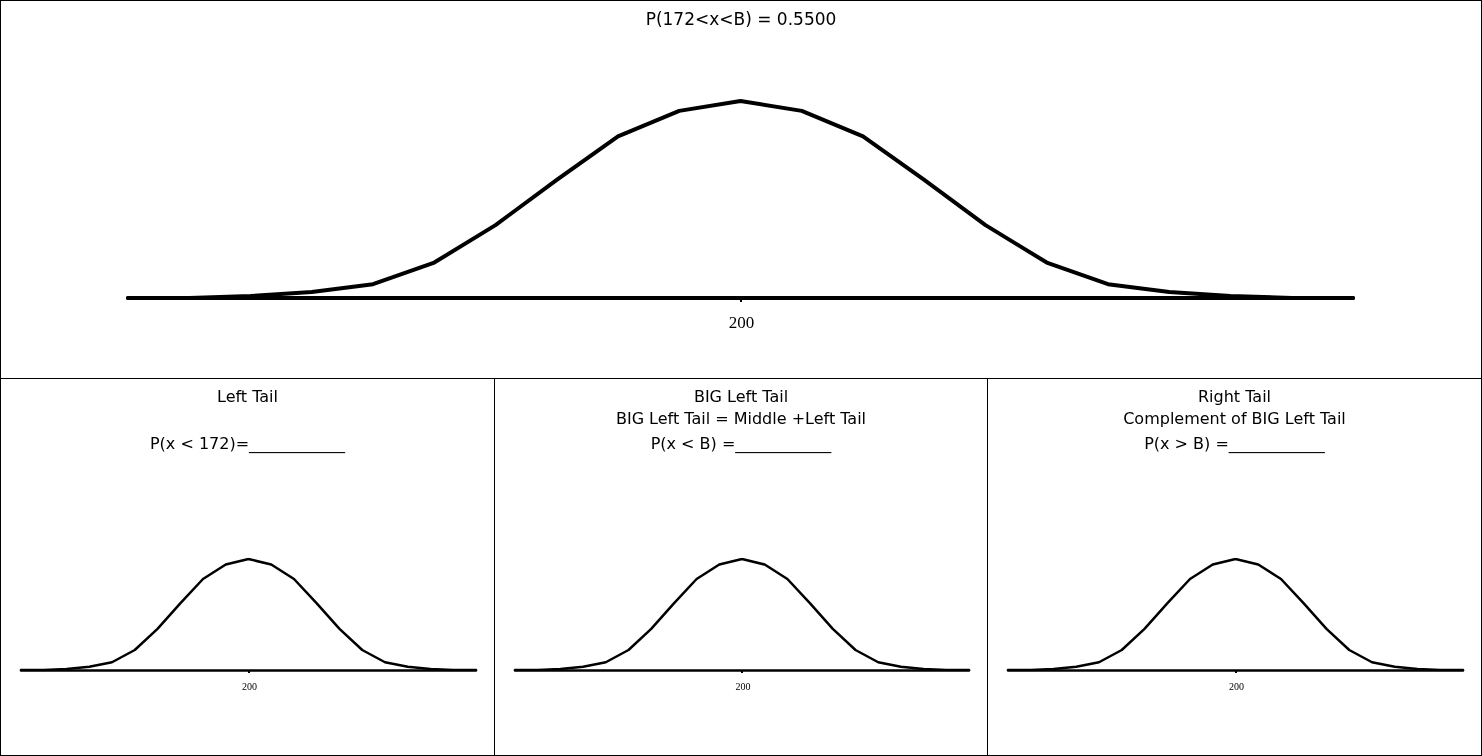 The height and width of the screenshot is (756, 1482). What do you see at coordinates (248, 443) in the screenshot?
I see `text: P(x < 172)=____________` at bounding box center [248, 443].